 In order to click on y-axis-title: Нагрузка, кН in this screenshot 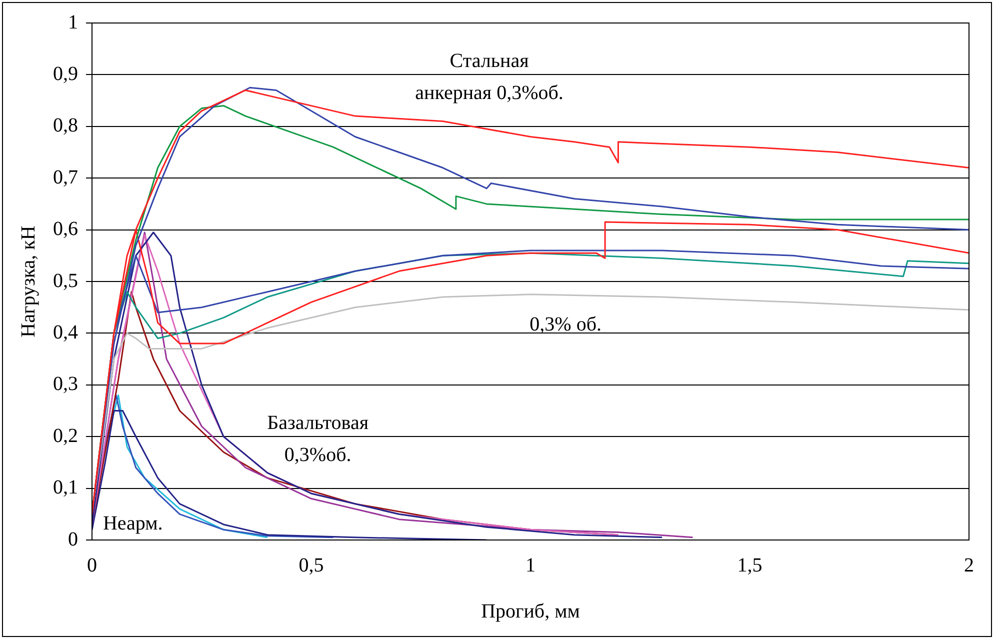, I will do `click(28, 282)`.